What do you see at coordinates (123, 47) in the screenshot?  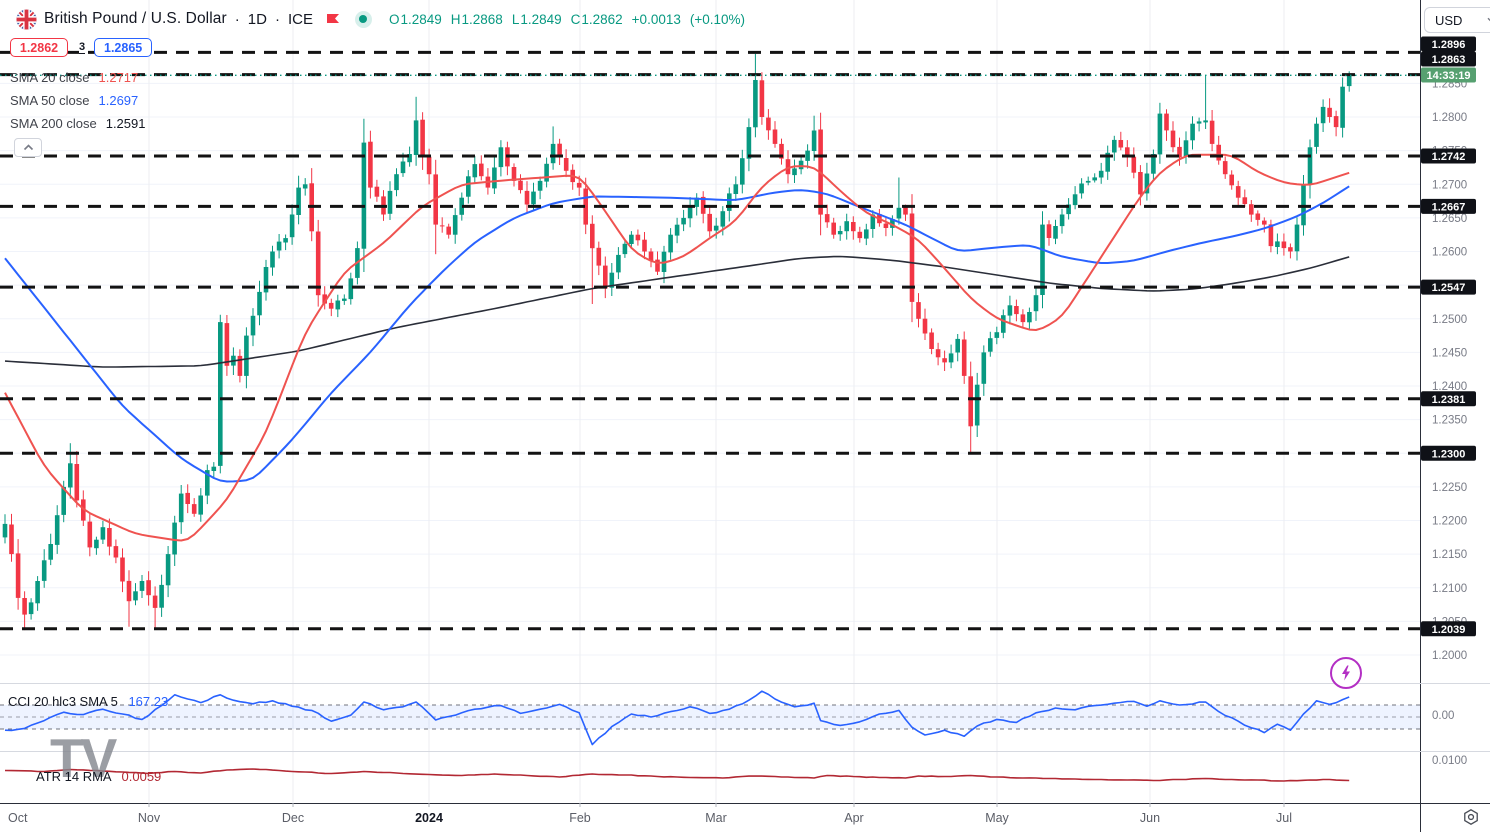 I see `buy-button: 1.2865` at bounding box center [123, 47].